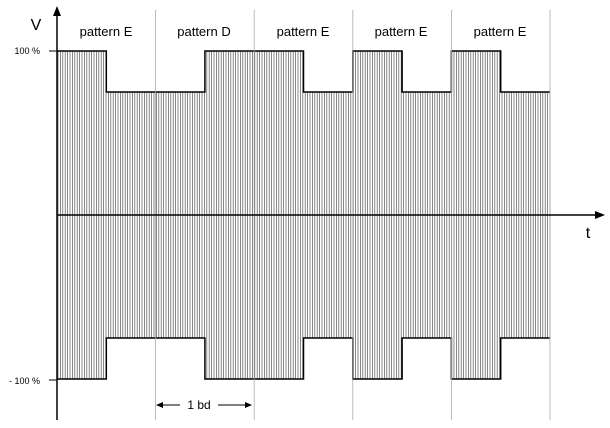 The height and width of the screenshot is (428, 610). What do you see at coordinates (203, 31) in the screenshot?
I see `segment-label: pattern D` at bounding box center [203, 31].